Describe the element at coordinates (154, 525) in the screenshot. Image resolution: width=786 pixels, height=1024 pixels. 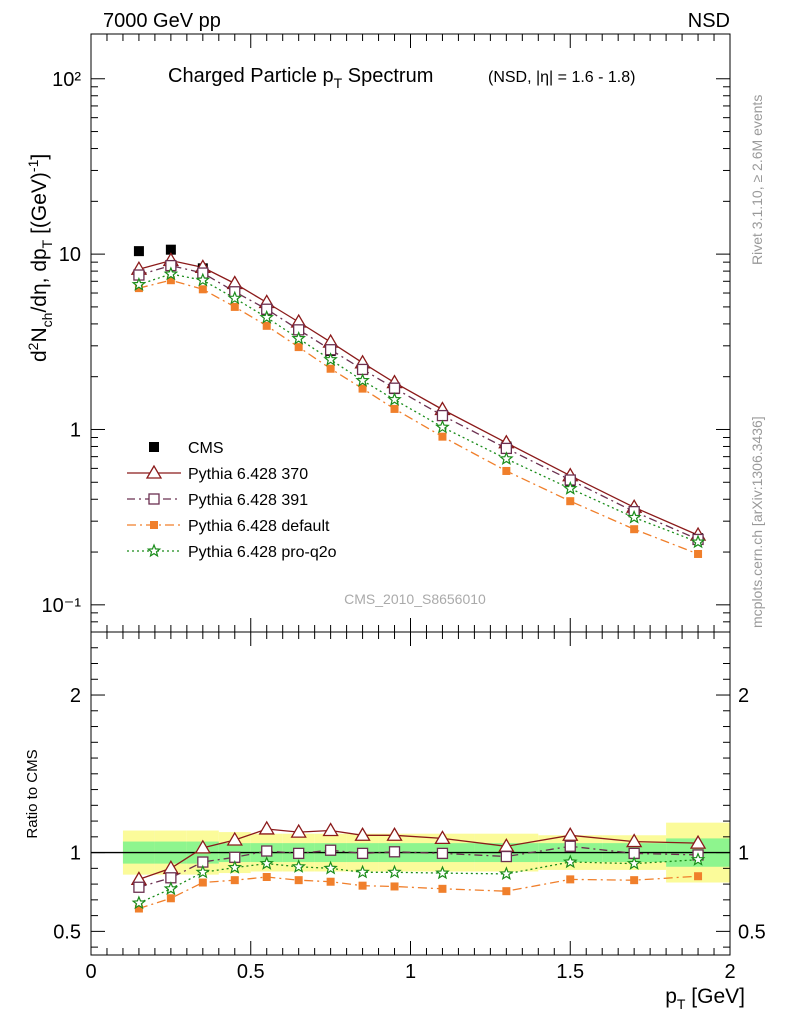
I see `legend-marker-pdefault` at that location.